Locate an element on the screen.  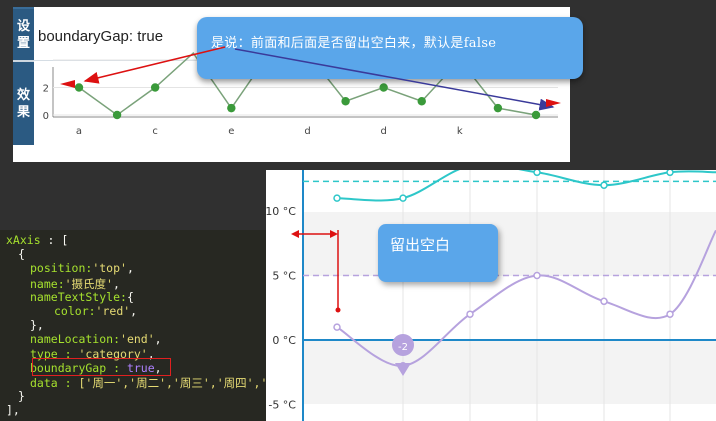
code-token: nameTextStyle: is located at coordinates (78, 296).